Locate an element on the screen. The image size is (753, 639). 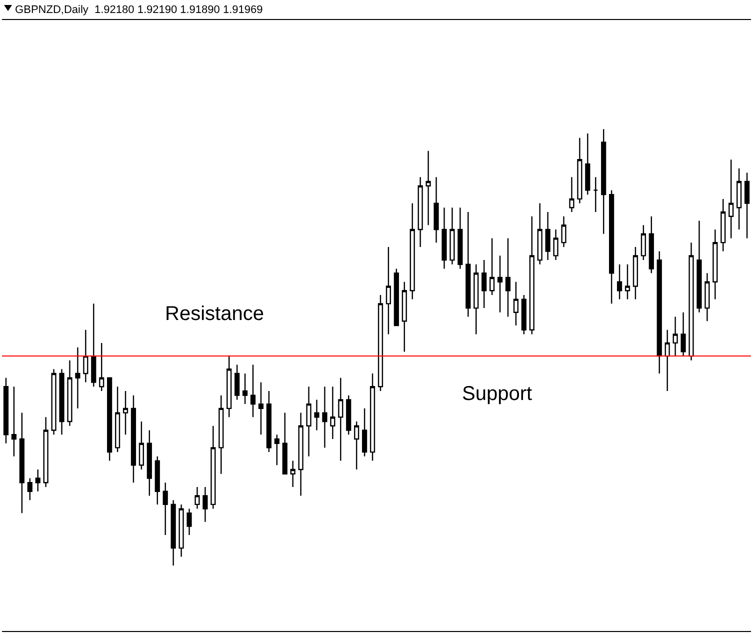
annotation: Support is located at coordinates (497, 394).